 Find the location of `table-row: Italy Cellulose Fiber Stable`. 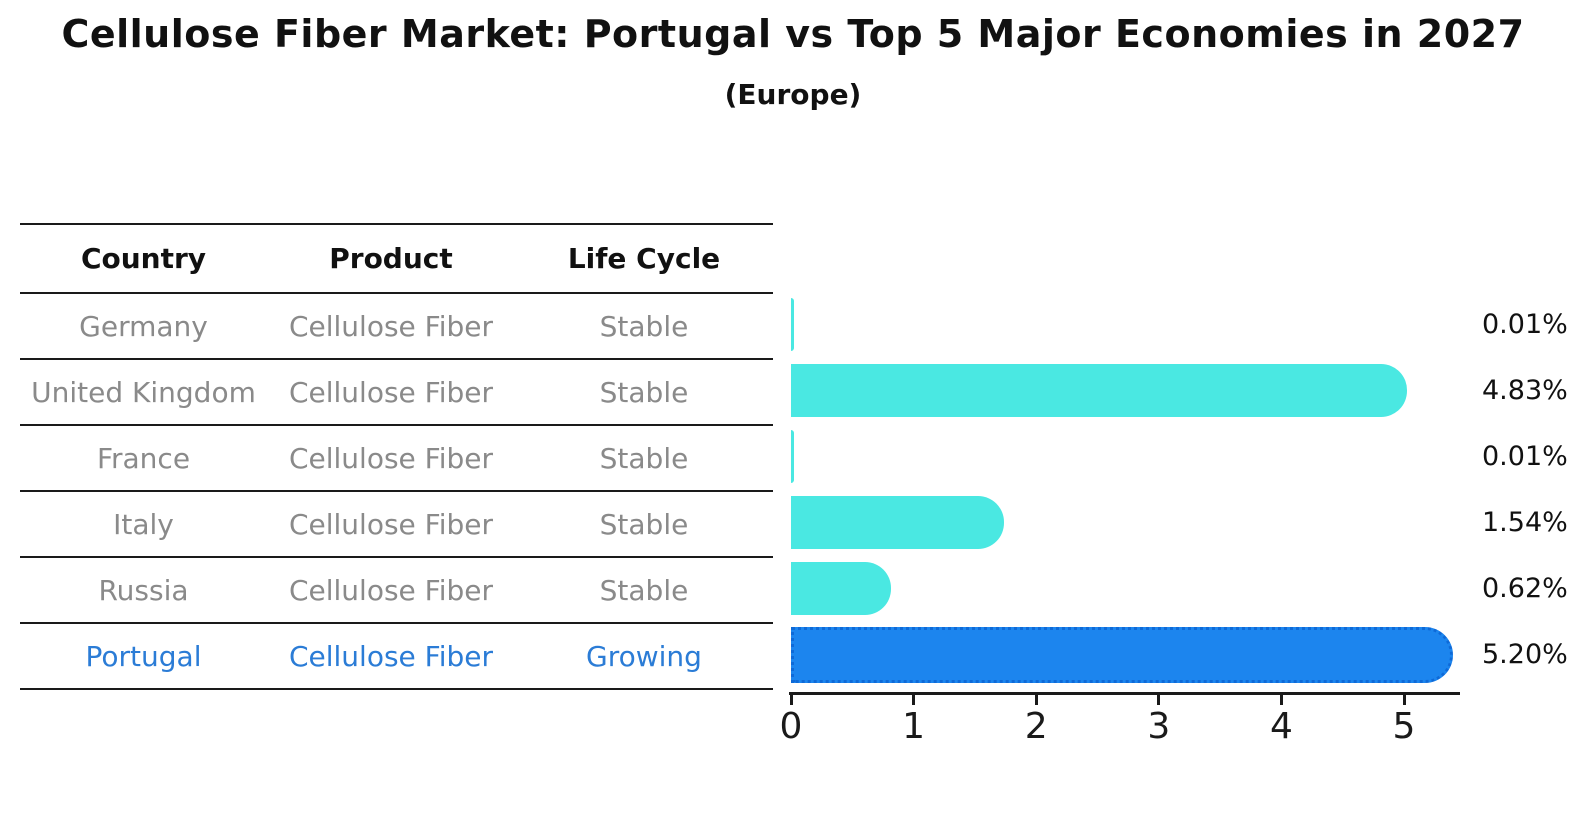

table-row: Italy Cellulose Fiber Stable is located at coordinates (396, 525).